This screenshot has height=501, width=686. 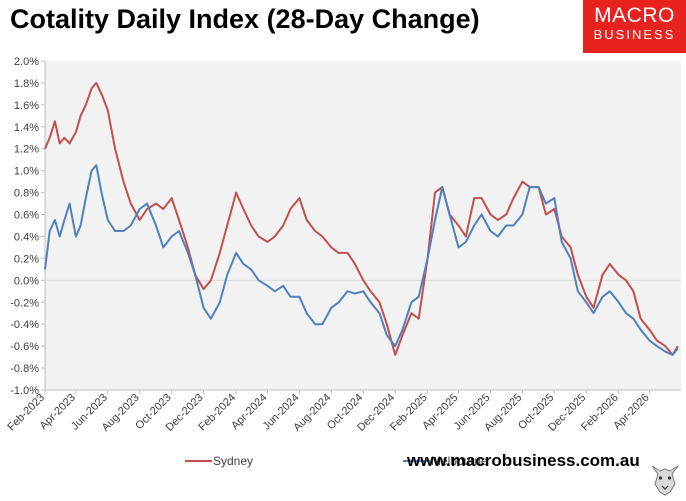 What do you see at coordinates (24, 303) in the screenshot?
I see `y-tick-label: -0.2%` at bounding box center [24, 303].